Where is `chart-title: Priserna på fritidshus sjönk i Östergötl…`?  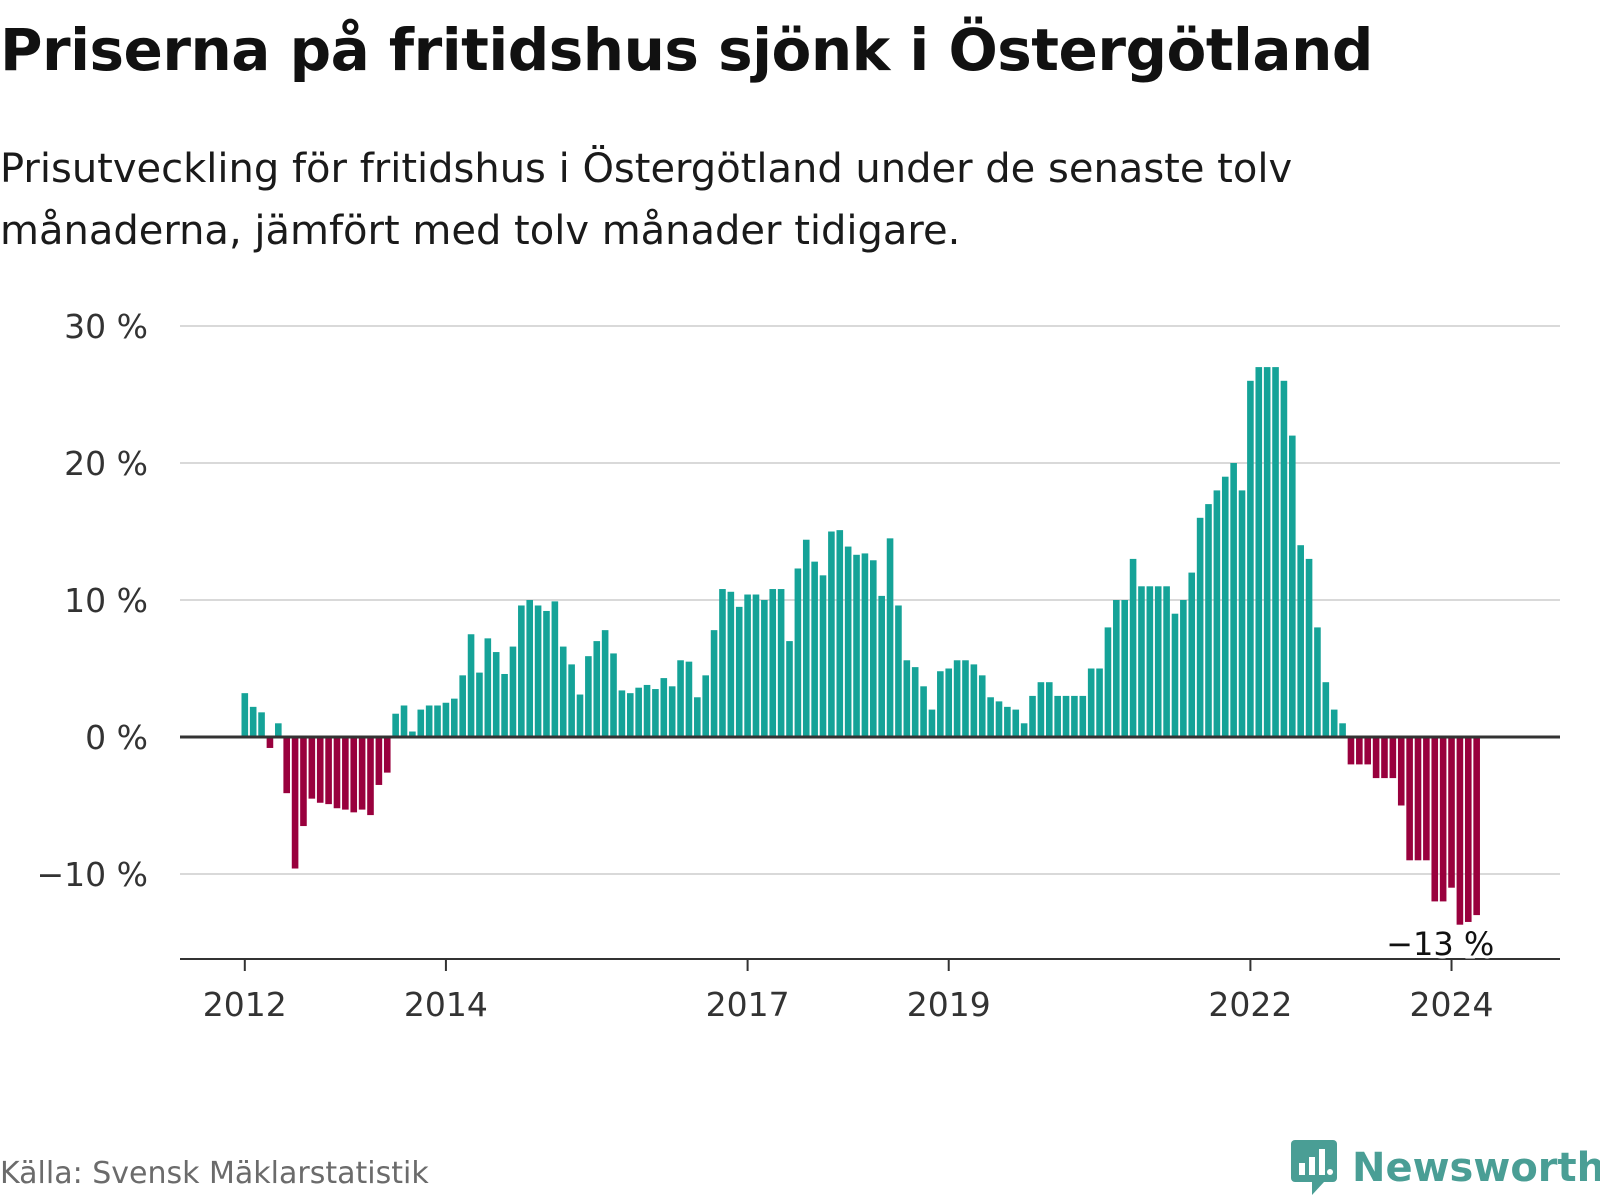
chart-title: Priserna på fritidshus sjönk i Östergötl… is located at coordinates (686, 50).